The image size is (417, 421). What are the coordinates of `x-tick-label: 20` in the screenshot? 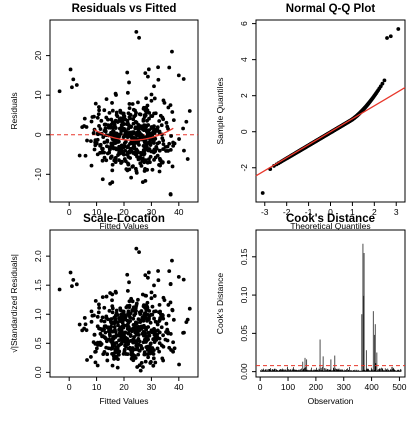 It's located at (124, 212).